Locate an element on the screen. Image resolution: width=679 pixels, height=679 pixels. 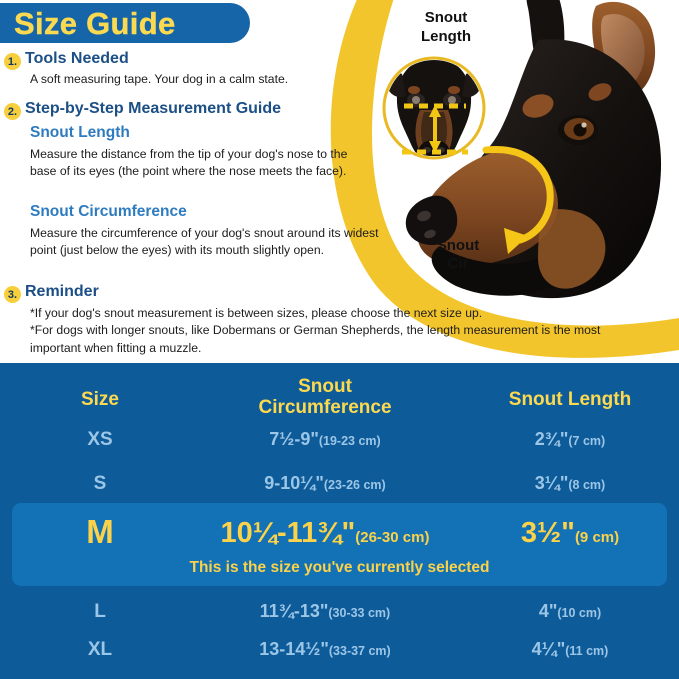
row-xs-circ-value: 7½-9" is located at coordinates (294, 439).